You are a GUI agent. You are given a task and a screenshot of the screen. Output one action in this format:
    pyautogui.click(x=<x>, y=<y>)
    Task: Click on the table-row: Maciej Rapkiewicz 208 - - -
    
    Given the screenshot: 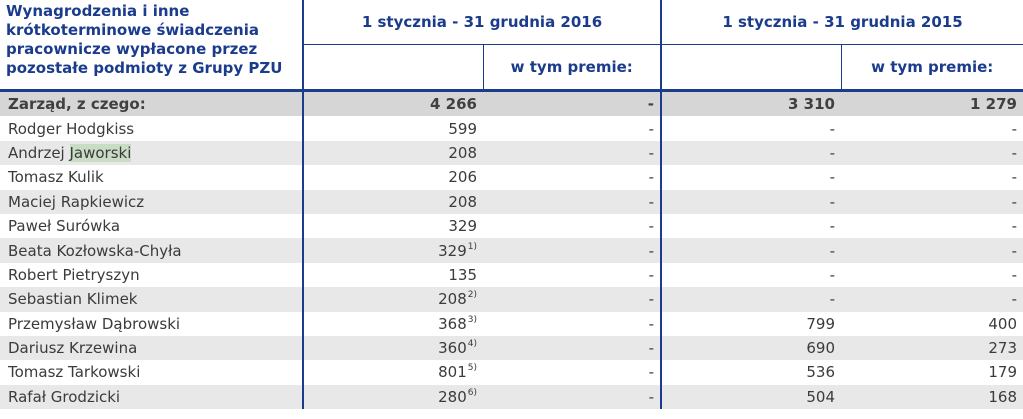 What is the action you would take?
    pyautogui.click(x=511, y=201)
    